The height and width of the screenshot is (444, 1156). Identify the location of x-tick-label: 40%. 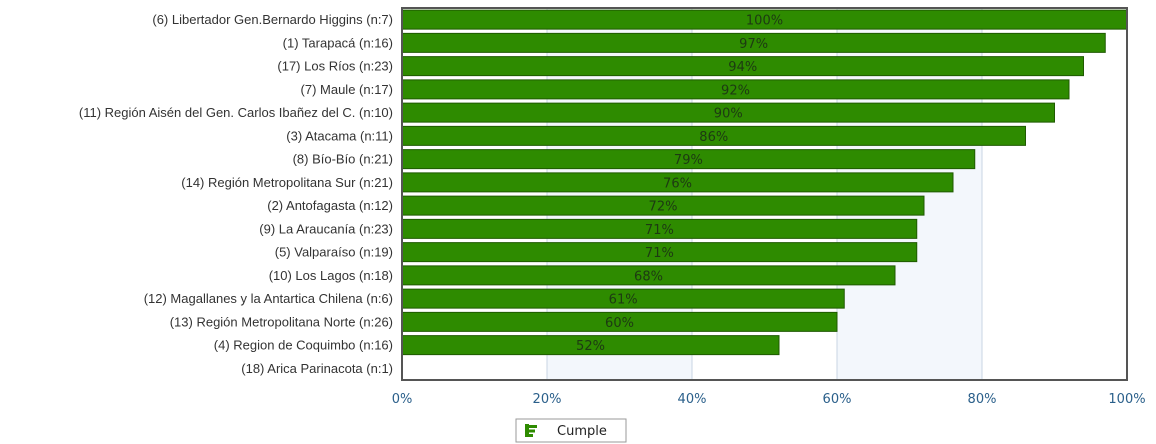
(692, 399).